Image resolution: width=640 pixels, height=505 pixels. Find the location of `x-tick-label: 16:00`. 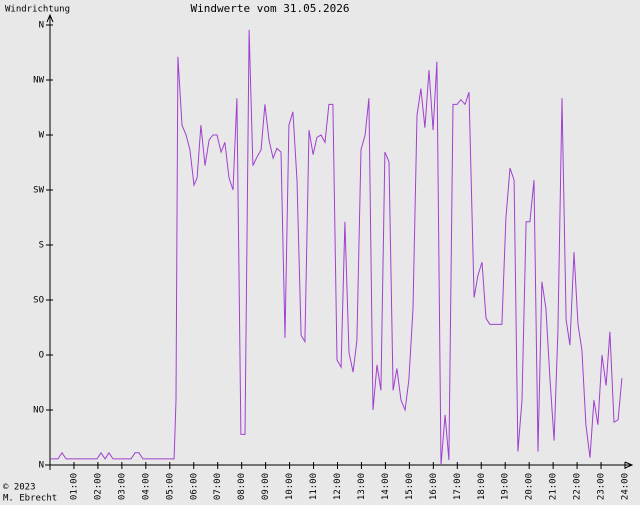

x-tick-label: 16:00 is located at coordinates (434, 486).